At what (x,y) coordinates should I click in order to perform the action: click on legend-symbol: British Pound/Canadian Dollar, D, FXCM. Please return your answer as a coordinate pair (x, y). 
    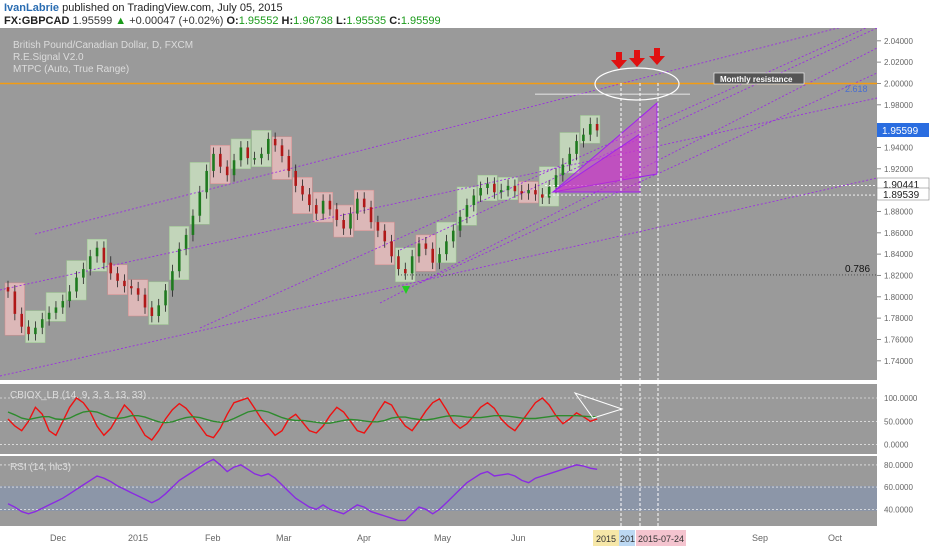
    Looking at the image, I should click on (103, 45).